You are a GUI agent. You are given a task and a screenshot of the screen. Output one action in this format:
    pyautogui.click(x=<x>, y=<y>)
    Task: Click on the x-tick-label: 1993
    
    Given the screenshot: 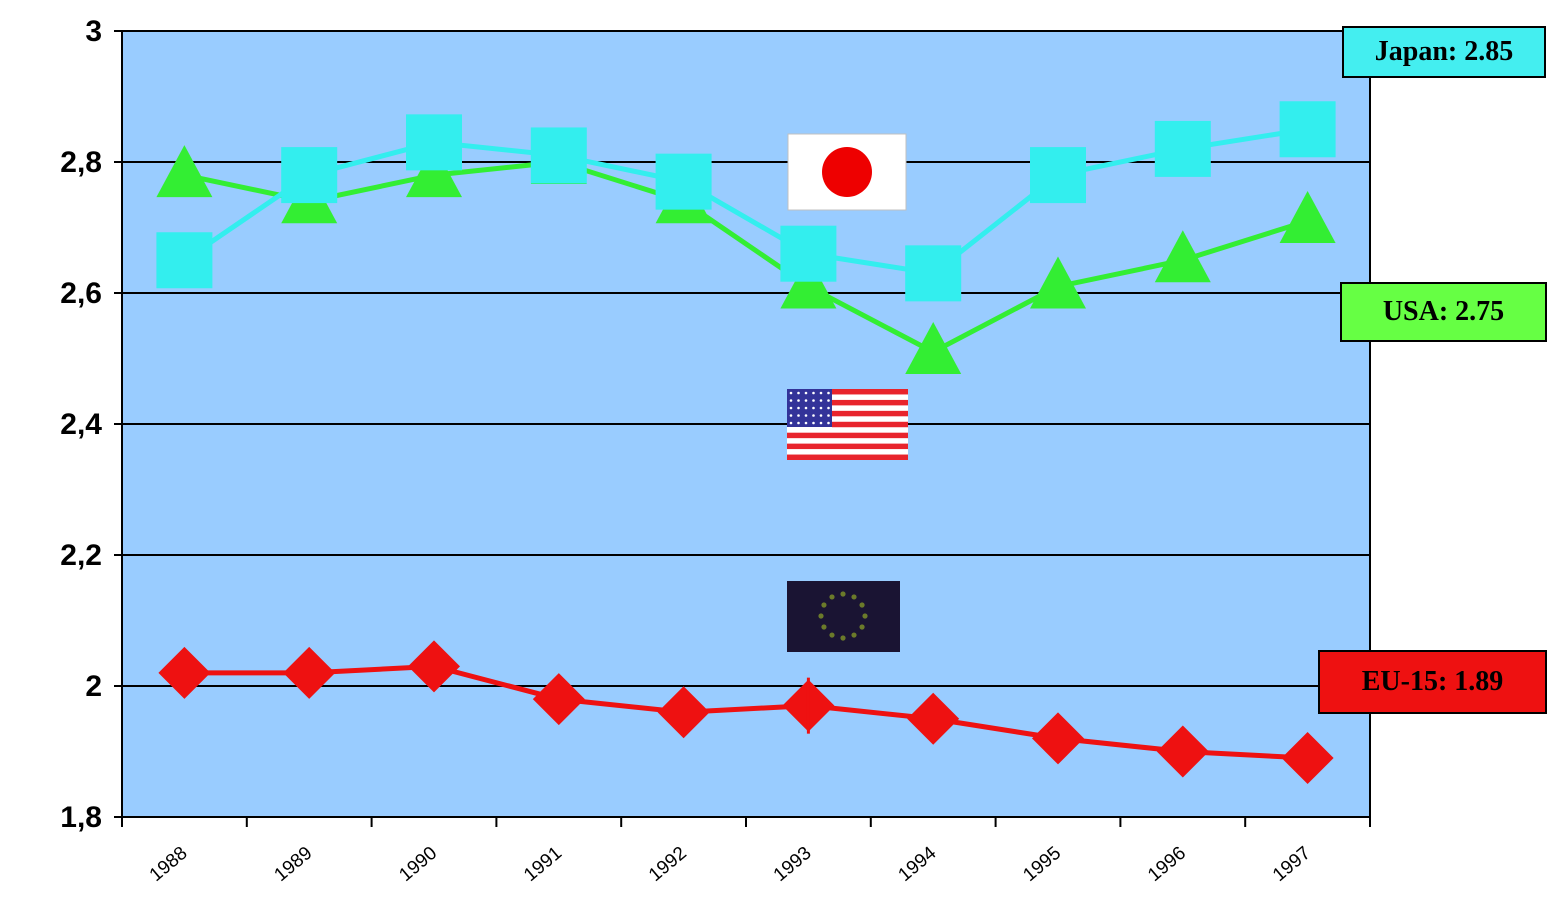 What is the action you would take?
    pyautogui.click(x=793, y=864)
    